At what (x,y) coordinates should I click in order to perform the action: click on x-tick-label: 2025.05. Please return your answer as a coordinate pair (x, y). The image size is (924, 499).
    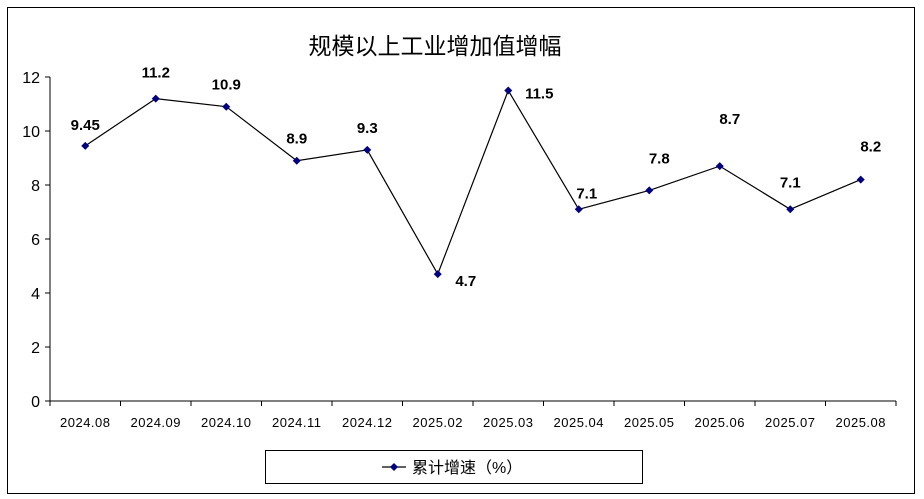
    Looking at the image, I should click on (649, 422).